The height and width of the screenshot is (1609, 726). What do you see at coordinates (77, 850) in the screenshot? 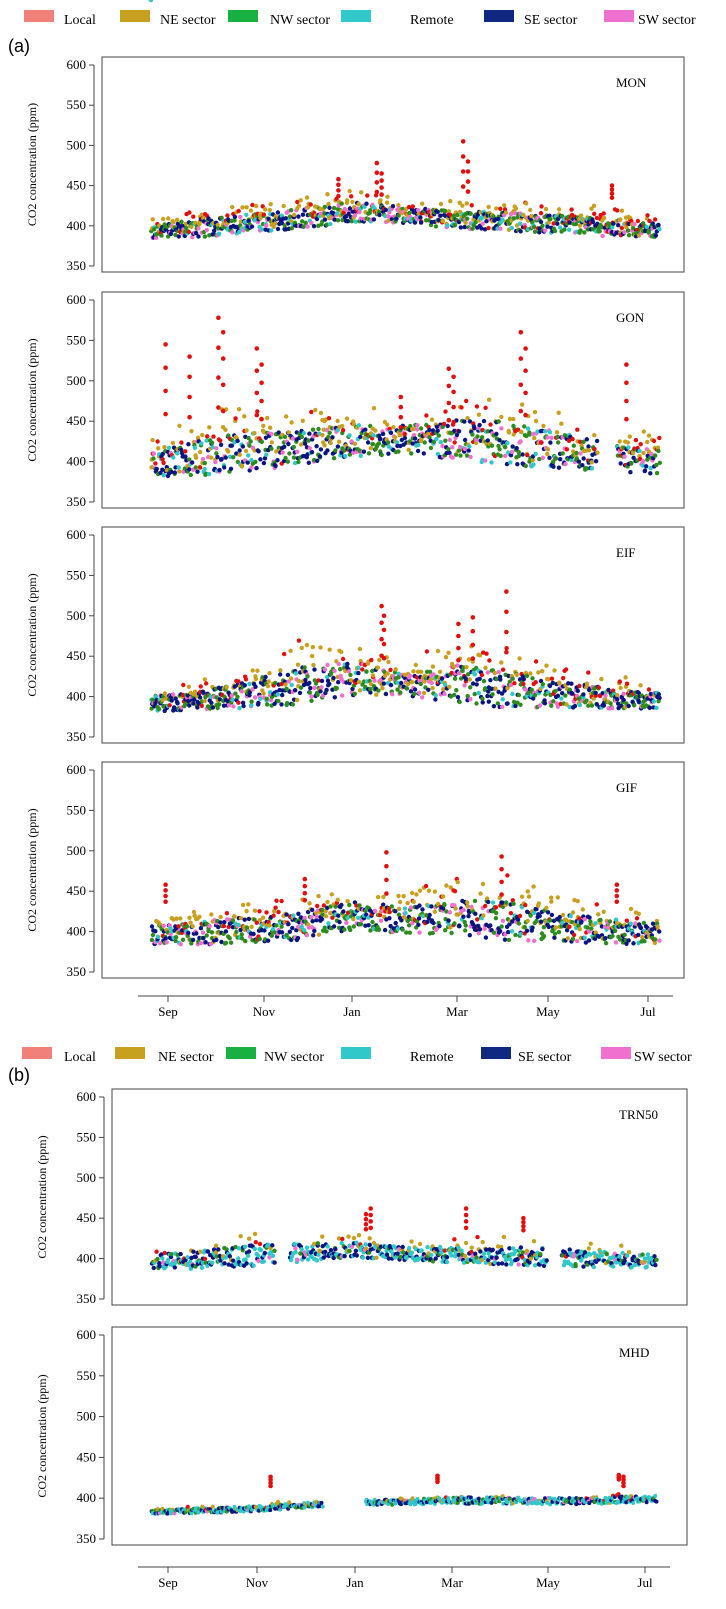
I see `y-tick-label: 500` at bounding box center [77, 850].